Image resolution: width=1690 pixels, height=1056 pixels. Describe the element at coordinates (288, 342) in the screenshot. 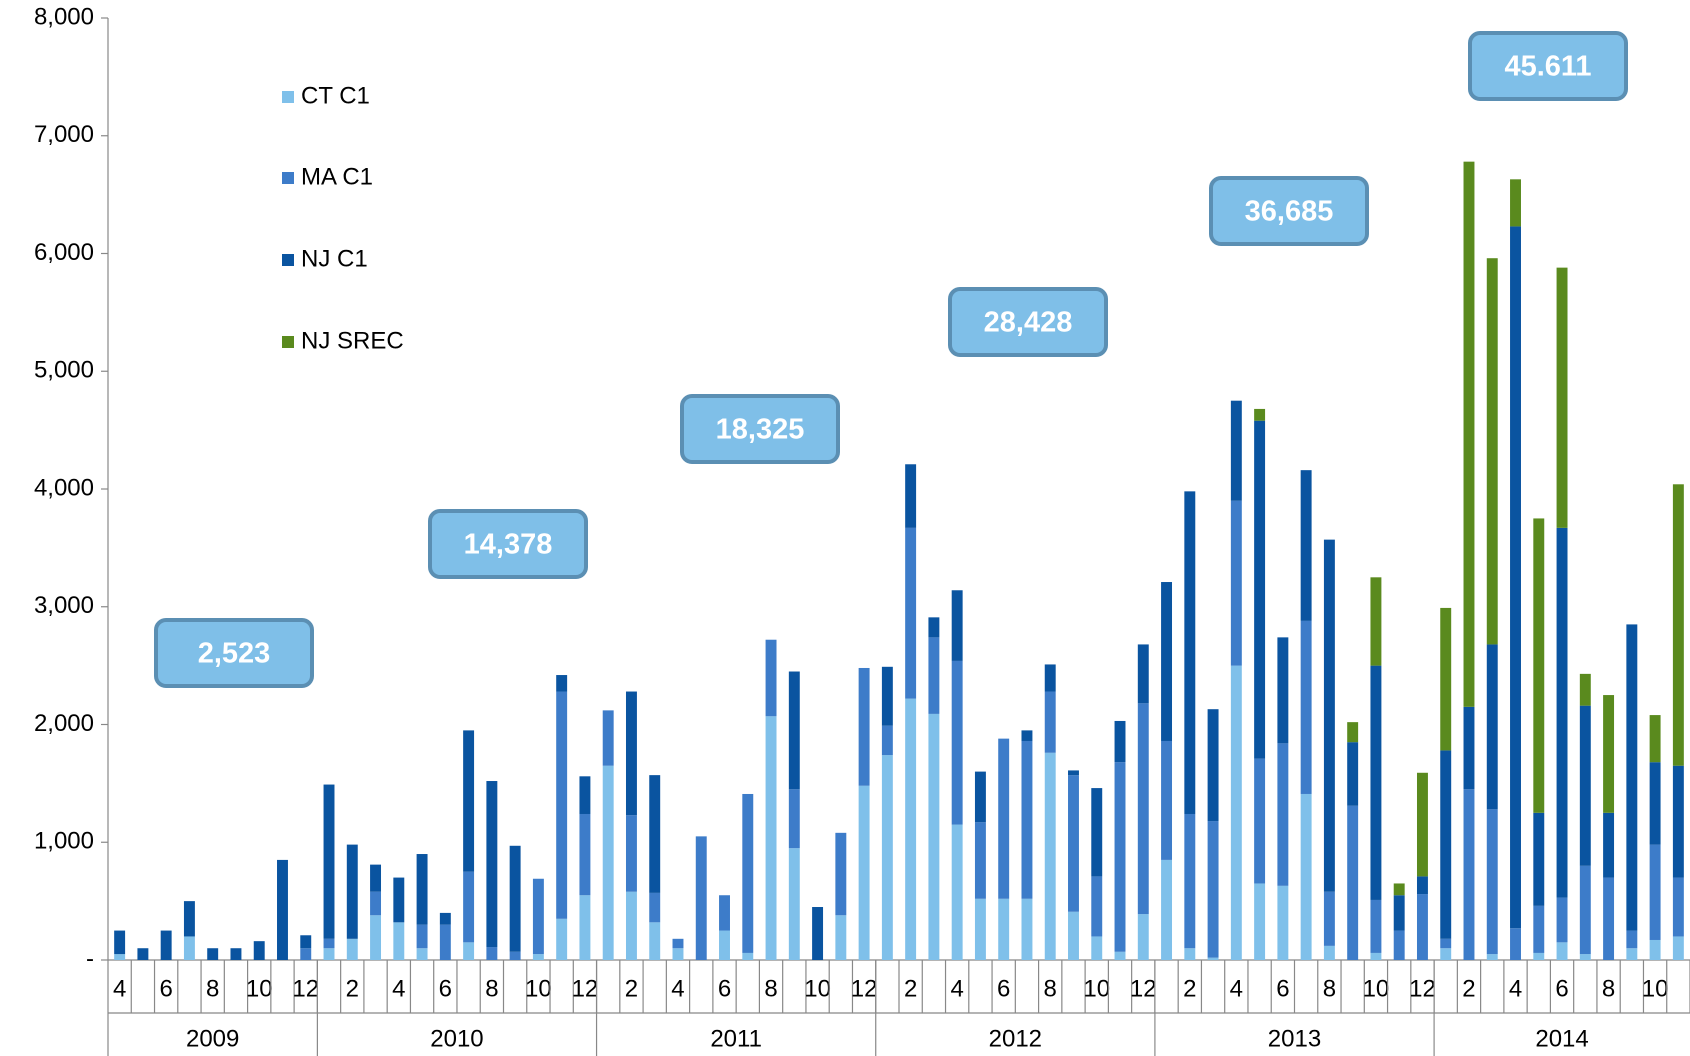

I see `legend-swatch` at that location.